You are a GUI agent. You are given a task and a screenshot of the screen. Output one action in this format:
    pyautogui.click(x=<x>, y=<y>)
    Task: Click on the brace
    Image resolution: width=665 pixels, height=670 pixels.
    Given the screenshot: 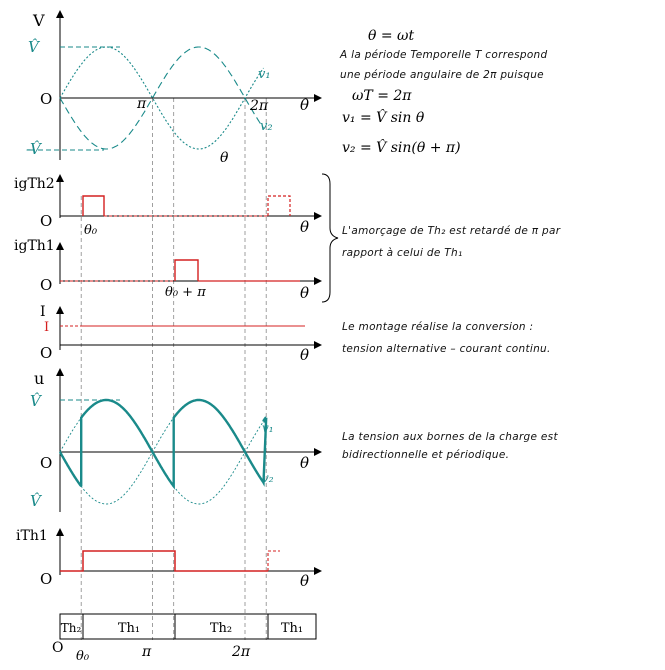 What is the action you would take?
    pyautogui.click(x=330, y=238)
    